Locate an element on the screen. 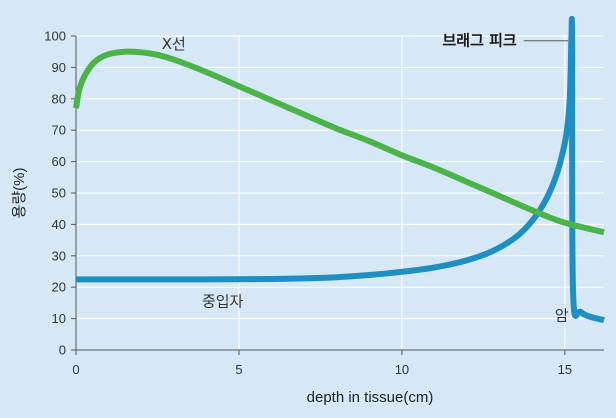  y-tick-label: 30 is located at coordinates (59, 255).